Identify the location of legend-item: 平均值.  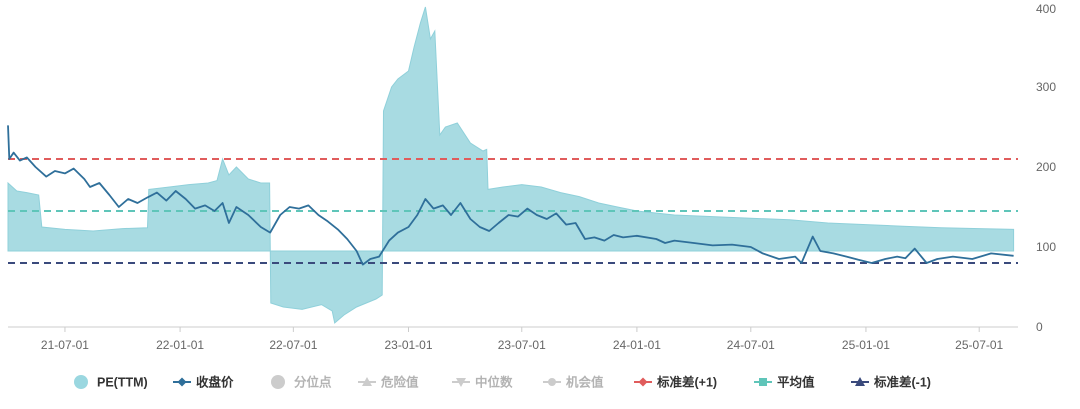
(784, 382).